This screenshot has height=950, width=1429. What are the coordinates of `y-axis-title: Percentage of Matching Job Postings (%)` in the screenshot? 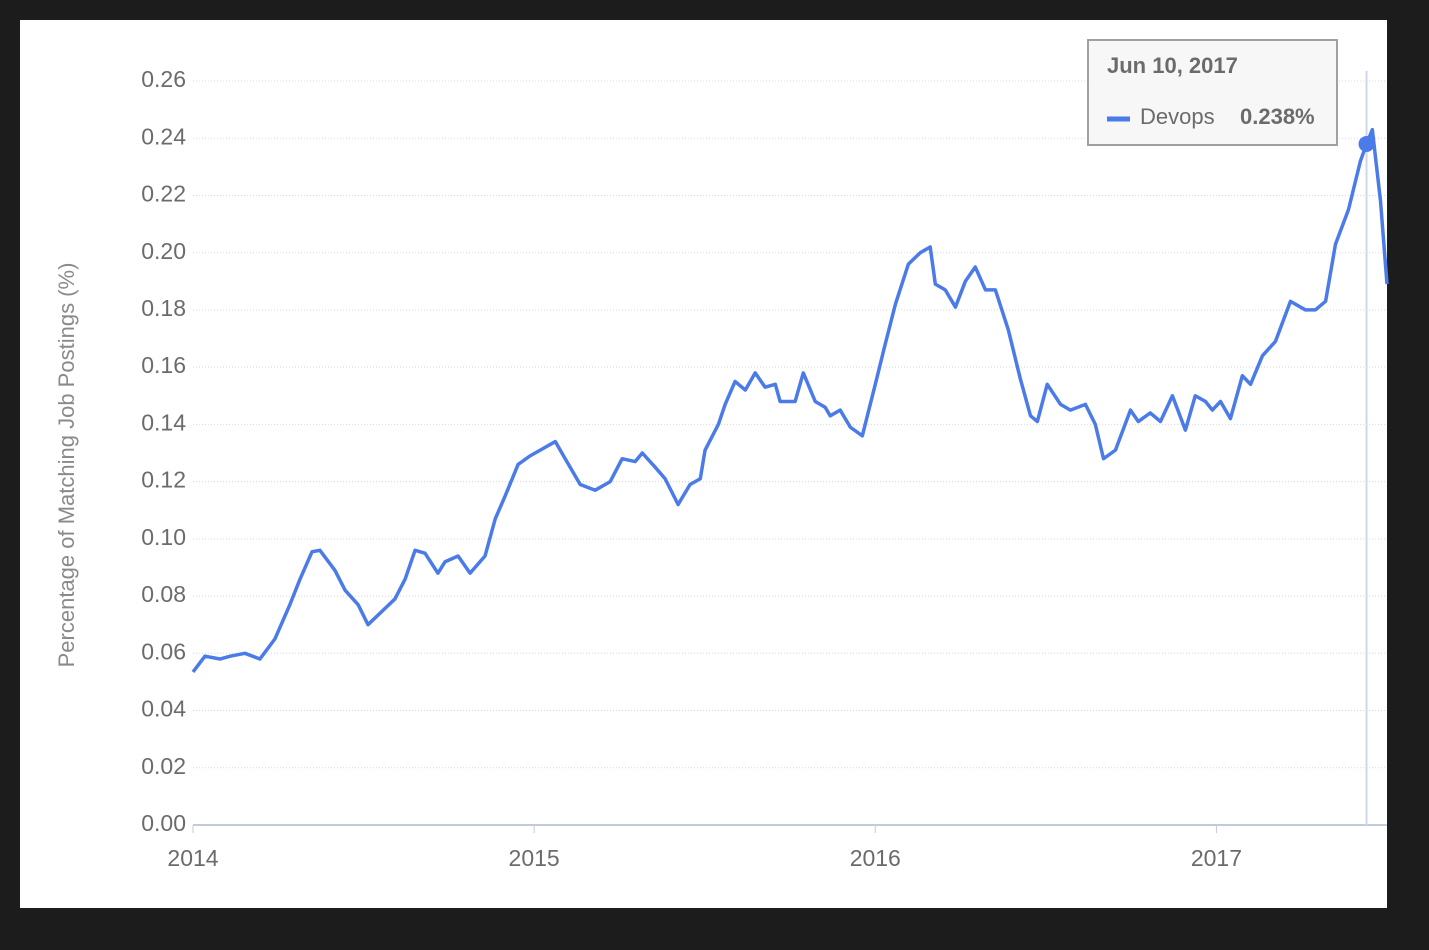 It's located at (66, 465).